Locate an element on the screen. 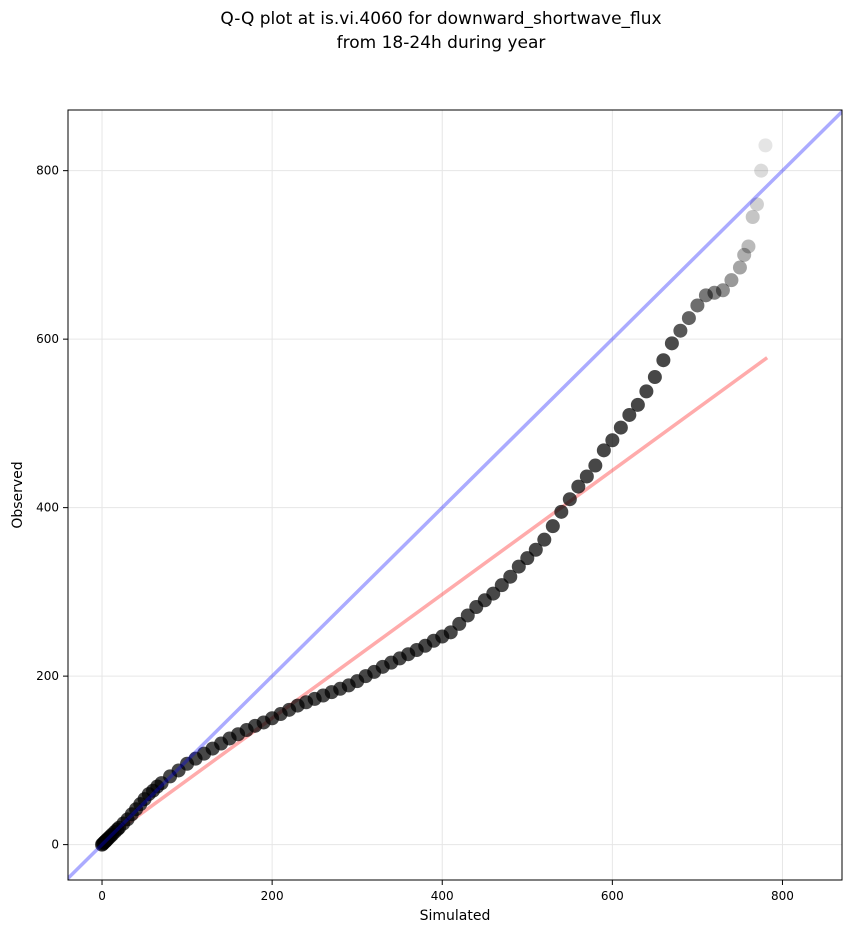 Image resolution: width=851 pixels, height=934 pixels. x-tick-label: 400 is located at coordinates (442, 896).